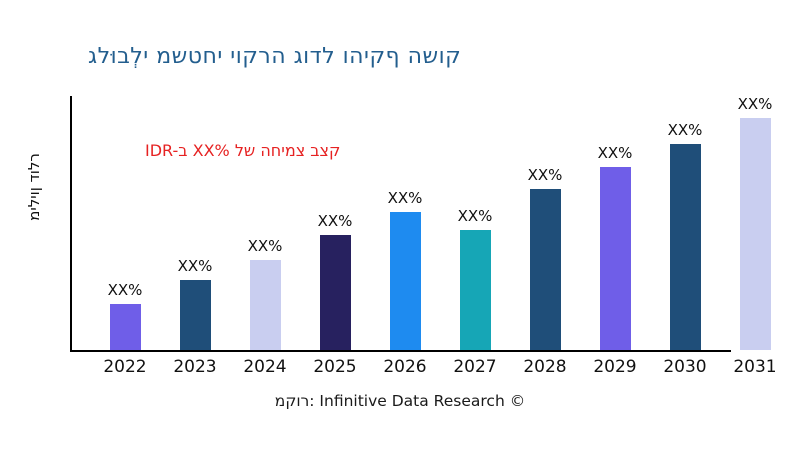 The image size is (800, 450). I want to click on growth-rate-annotation: IDR-ב XX% לש החימצ בצק, so click(243, 150).